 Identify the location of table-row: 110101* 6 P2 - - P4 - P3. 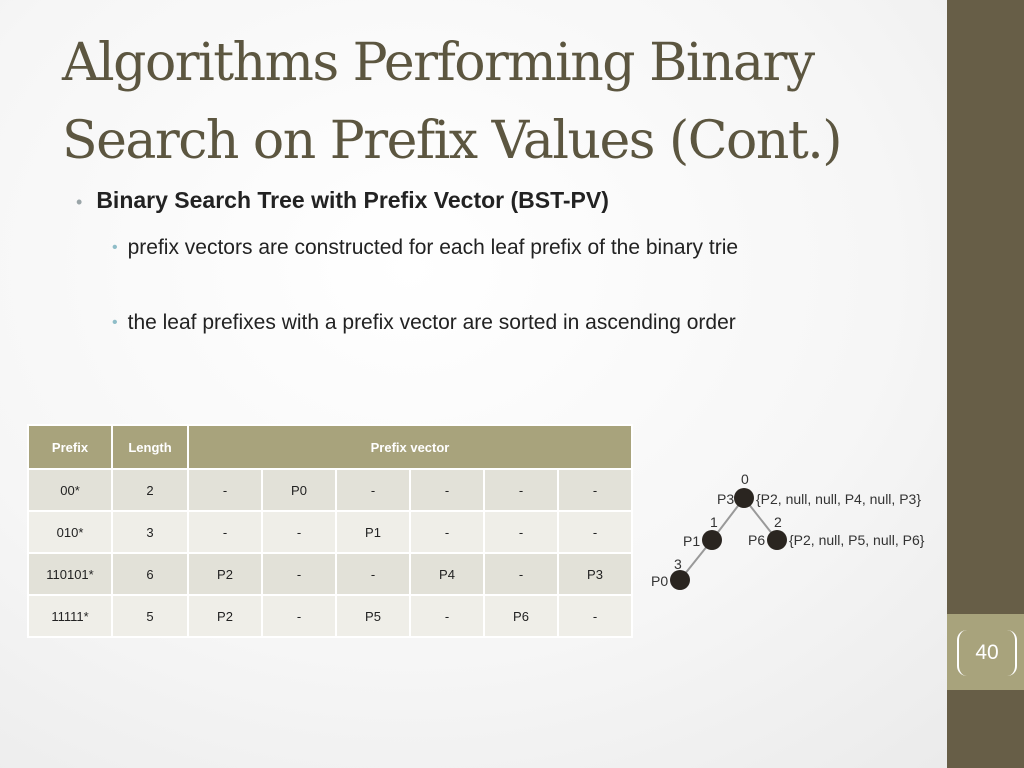
(330, 574).